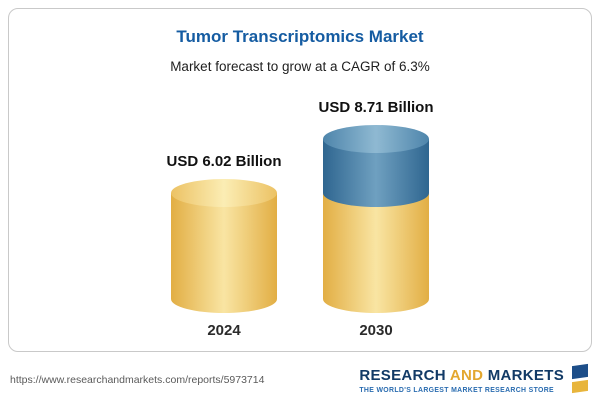 The width and height of the screenshot is (600, 400). I want to click on year-label-2030: 2030, so click(376, 330).